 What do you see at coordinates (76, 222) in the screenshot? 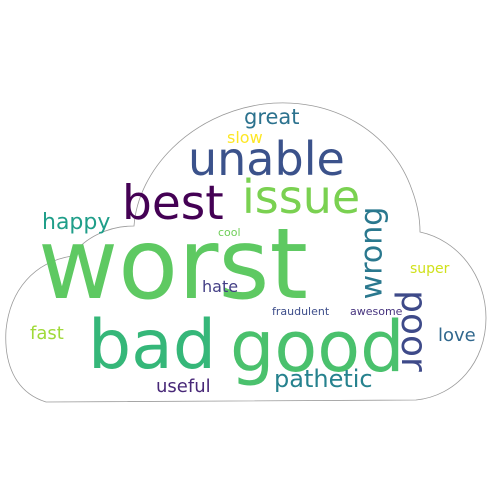
I see `word-happy: happy` at bounding box center [76, 222].